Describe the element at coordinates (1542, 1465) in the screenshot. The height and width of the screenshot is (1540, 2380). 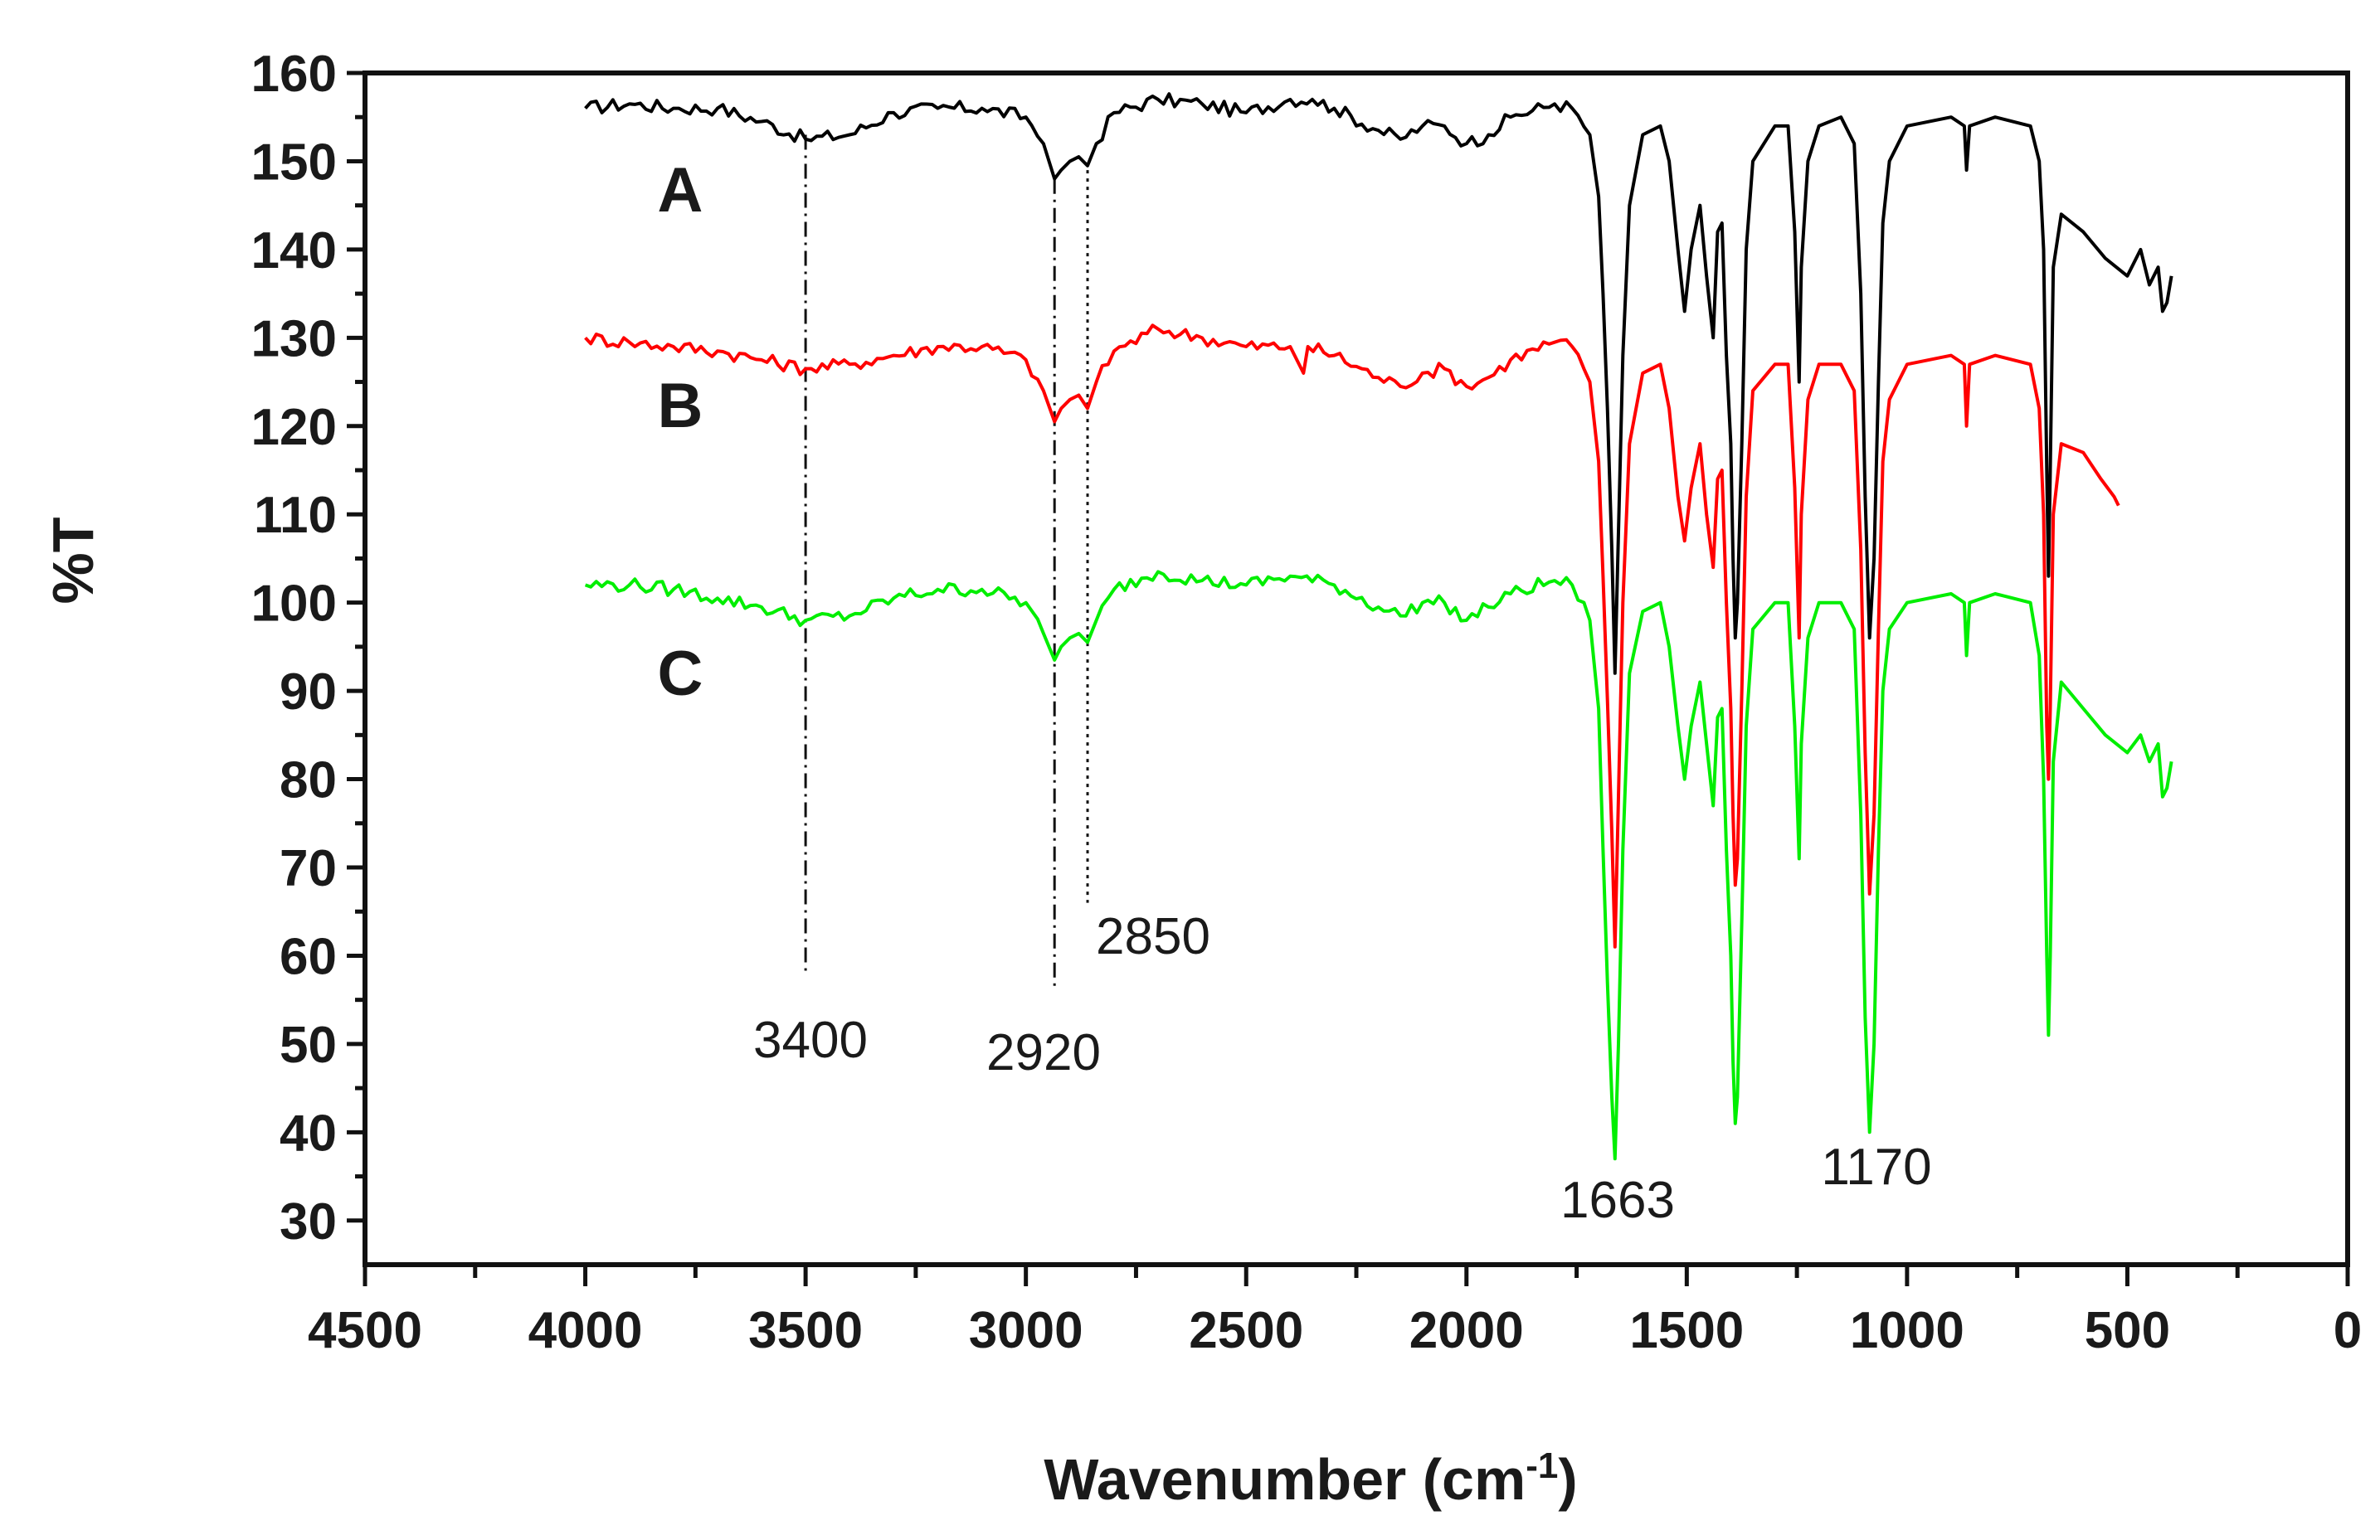
I see `x-axis-title-superscript: -1` at that location.